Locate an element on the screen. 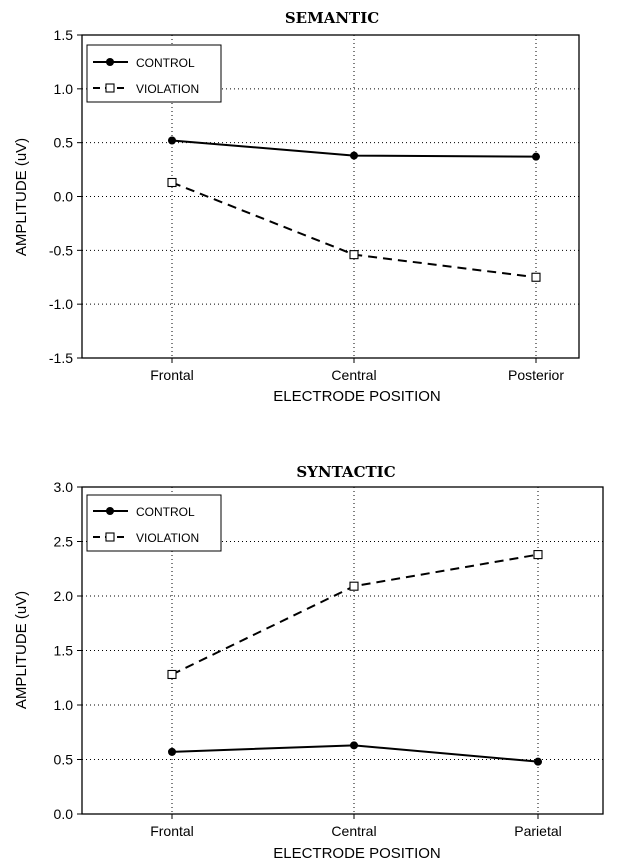 This screenshot has height=863, width=629. y-tick-label: 3.0 is located at coordinates (64, 487).